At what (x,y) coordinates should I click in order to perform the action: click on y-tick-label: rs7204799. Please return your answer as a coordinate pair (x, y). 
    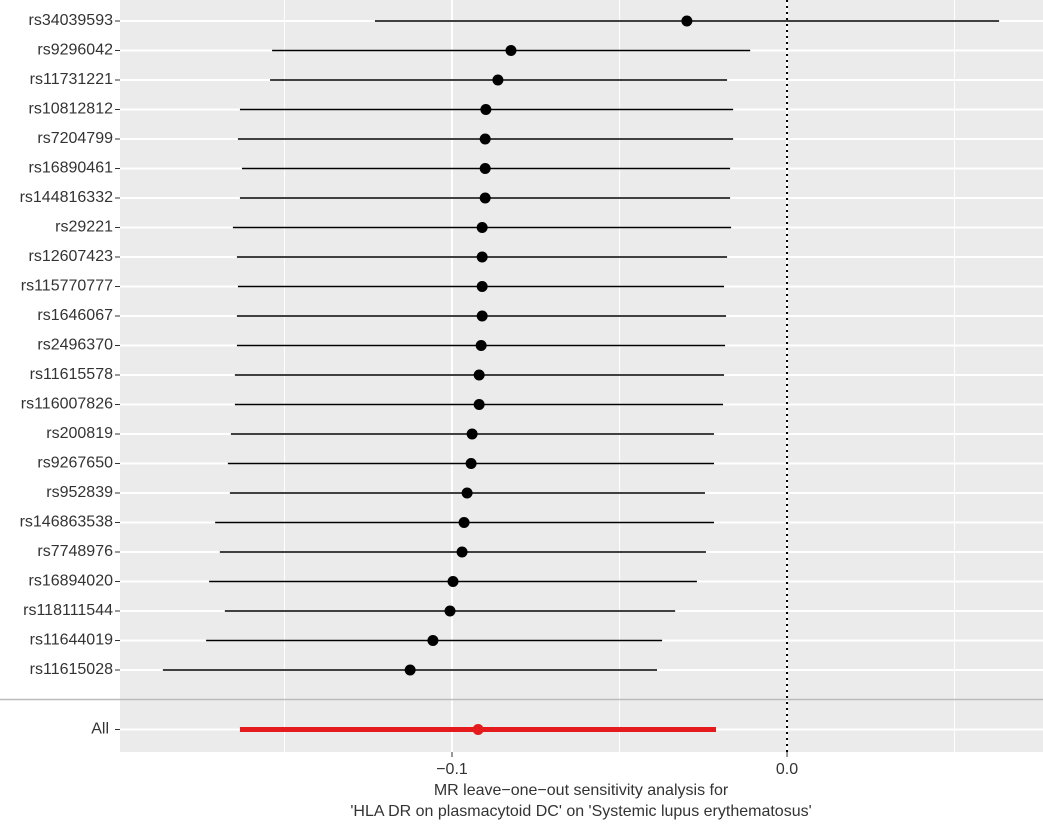
    Looking at the image, I should click on (75, 138).